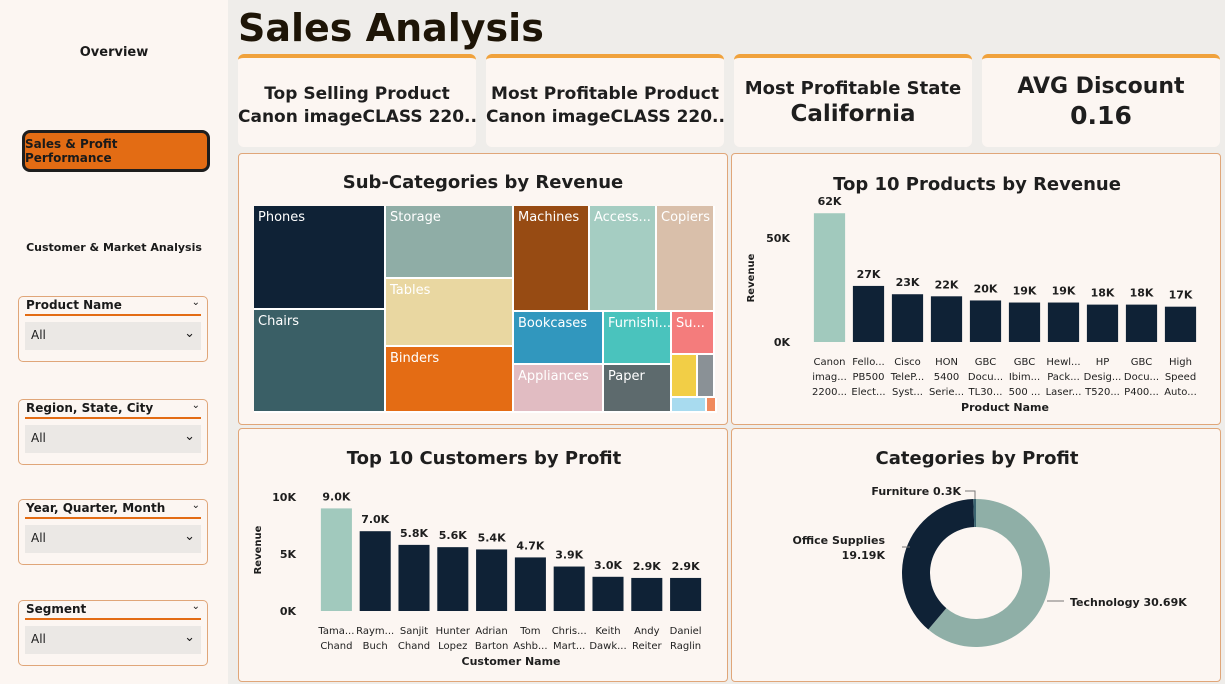 The height and width of the screenshot is (684, 1225). What do you see at coordinates (113, 418) in the screenshot?
I see `slicer-underline` at bounding box center [113, 418].